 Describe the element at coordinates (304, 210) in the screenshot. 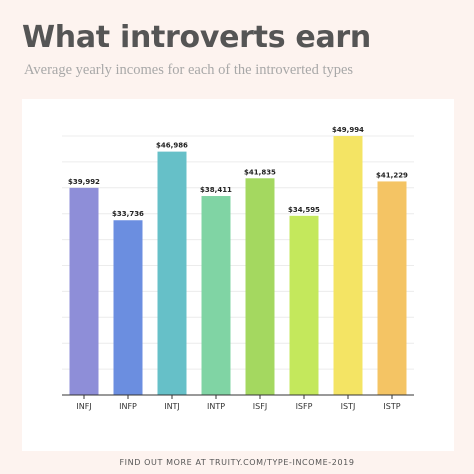

I see `data-label: $34,595` at that location.